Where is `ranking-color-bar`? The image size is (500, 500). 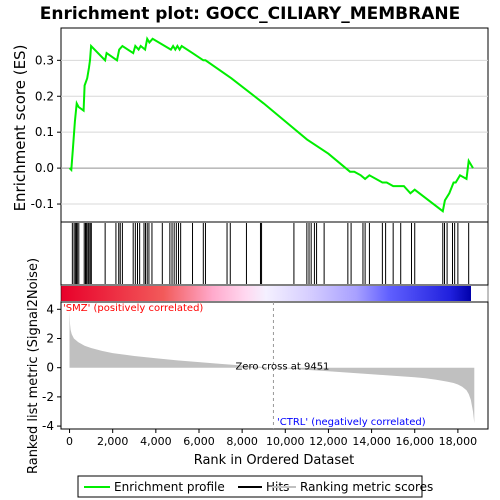 ranking-color-bar is located at coordinates (266, 293).